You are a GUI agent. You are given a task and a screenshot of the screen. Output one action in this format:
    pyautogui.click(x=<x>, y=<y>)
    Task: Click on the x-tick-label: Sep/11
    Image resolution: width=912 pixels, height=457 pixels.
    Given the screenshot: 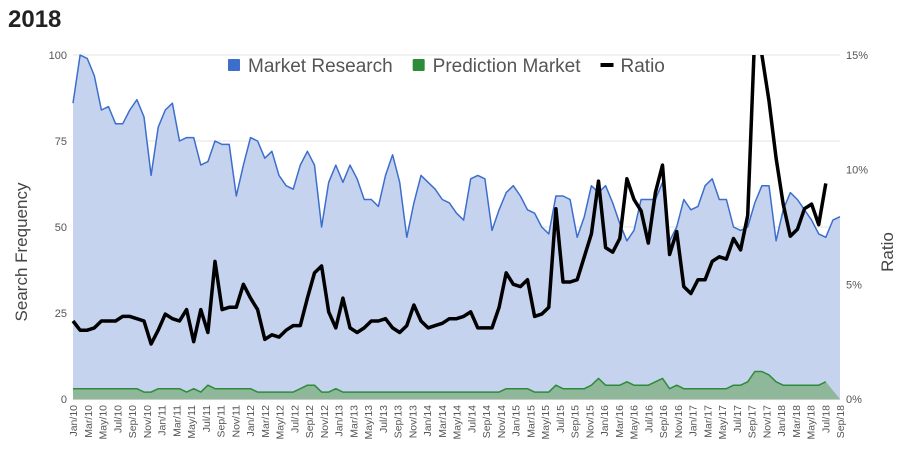 What is the action you would take?
    pyautogui.click(x=222, y=421)
    